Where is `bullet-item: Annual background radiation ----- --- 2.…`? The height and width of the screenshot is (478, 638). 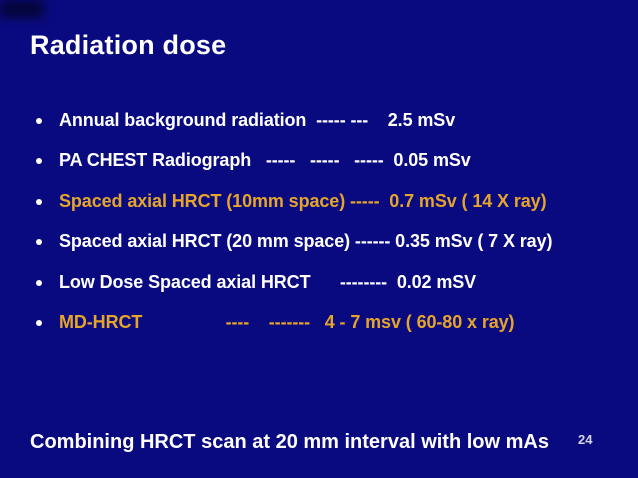
bullet-item: Annual background radiation ----- --- 2.… is located at coordinates (337, 120).